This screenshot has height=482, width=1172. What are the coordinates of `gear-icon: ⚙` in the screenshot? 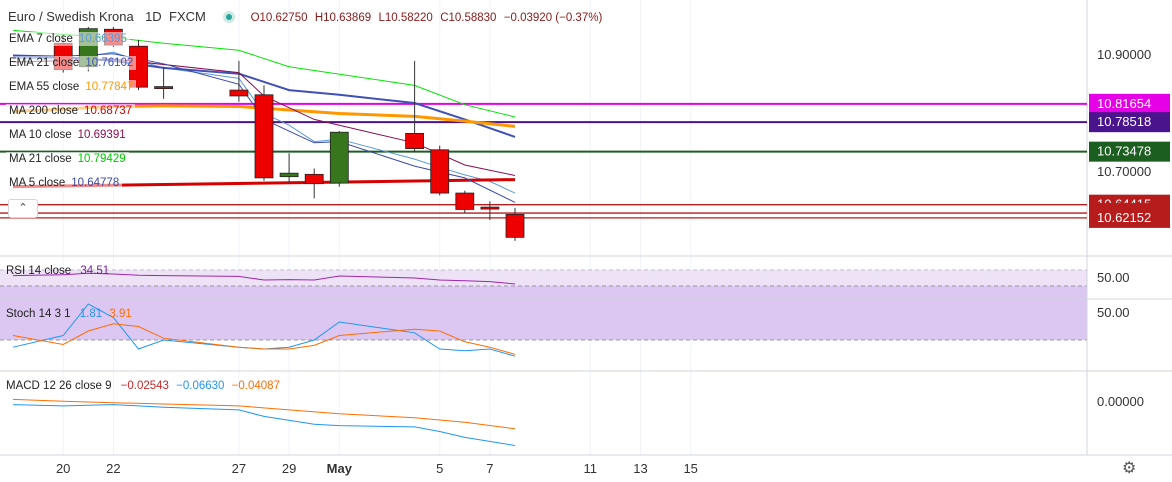 It's located at (1129, 468).